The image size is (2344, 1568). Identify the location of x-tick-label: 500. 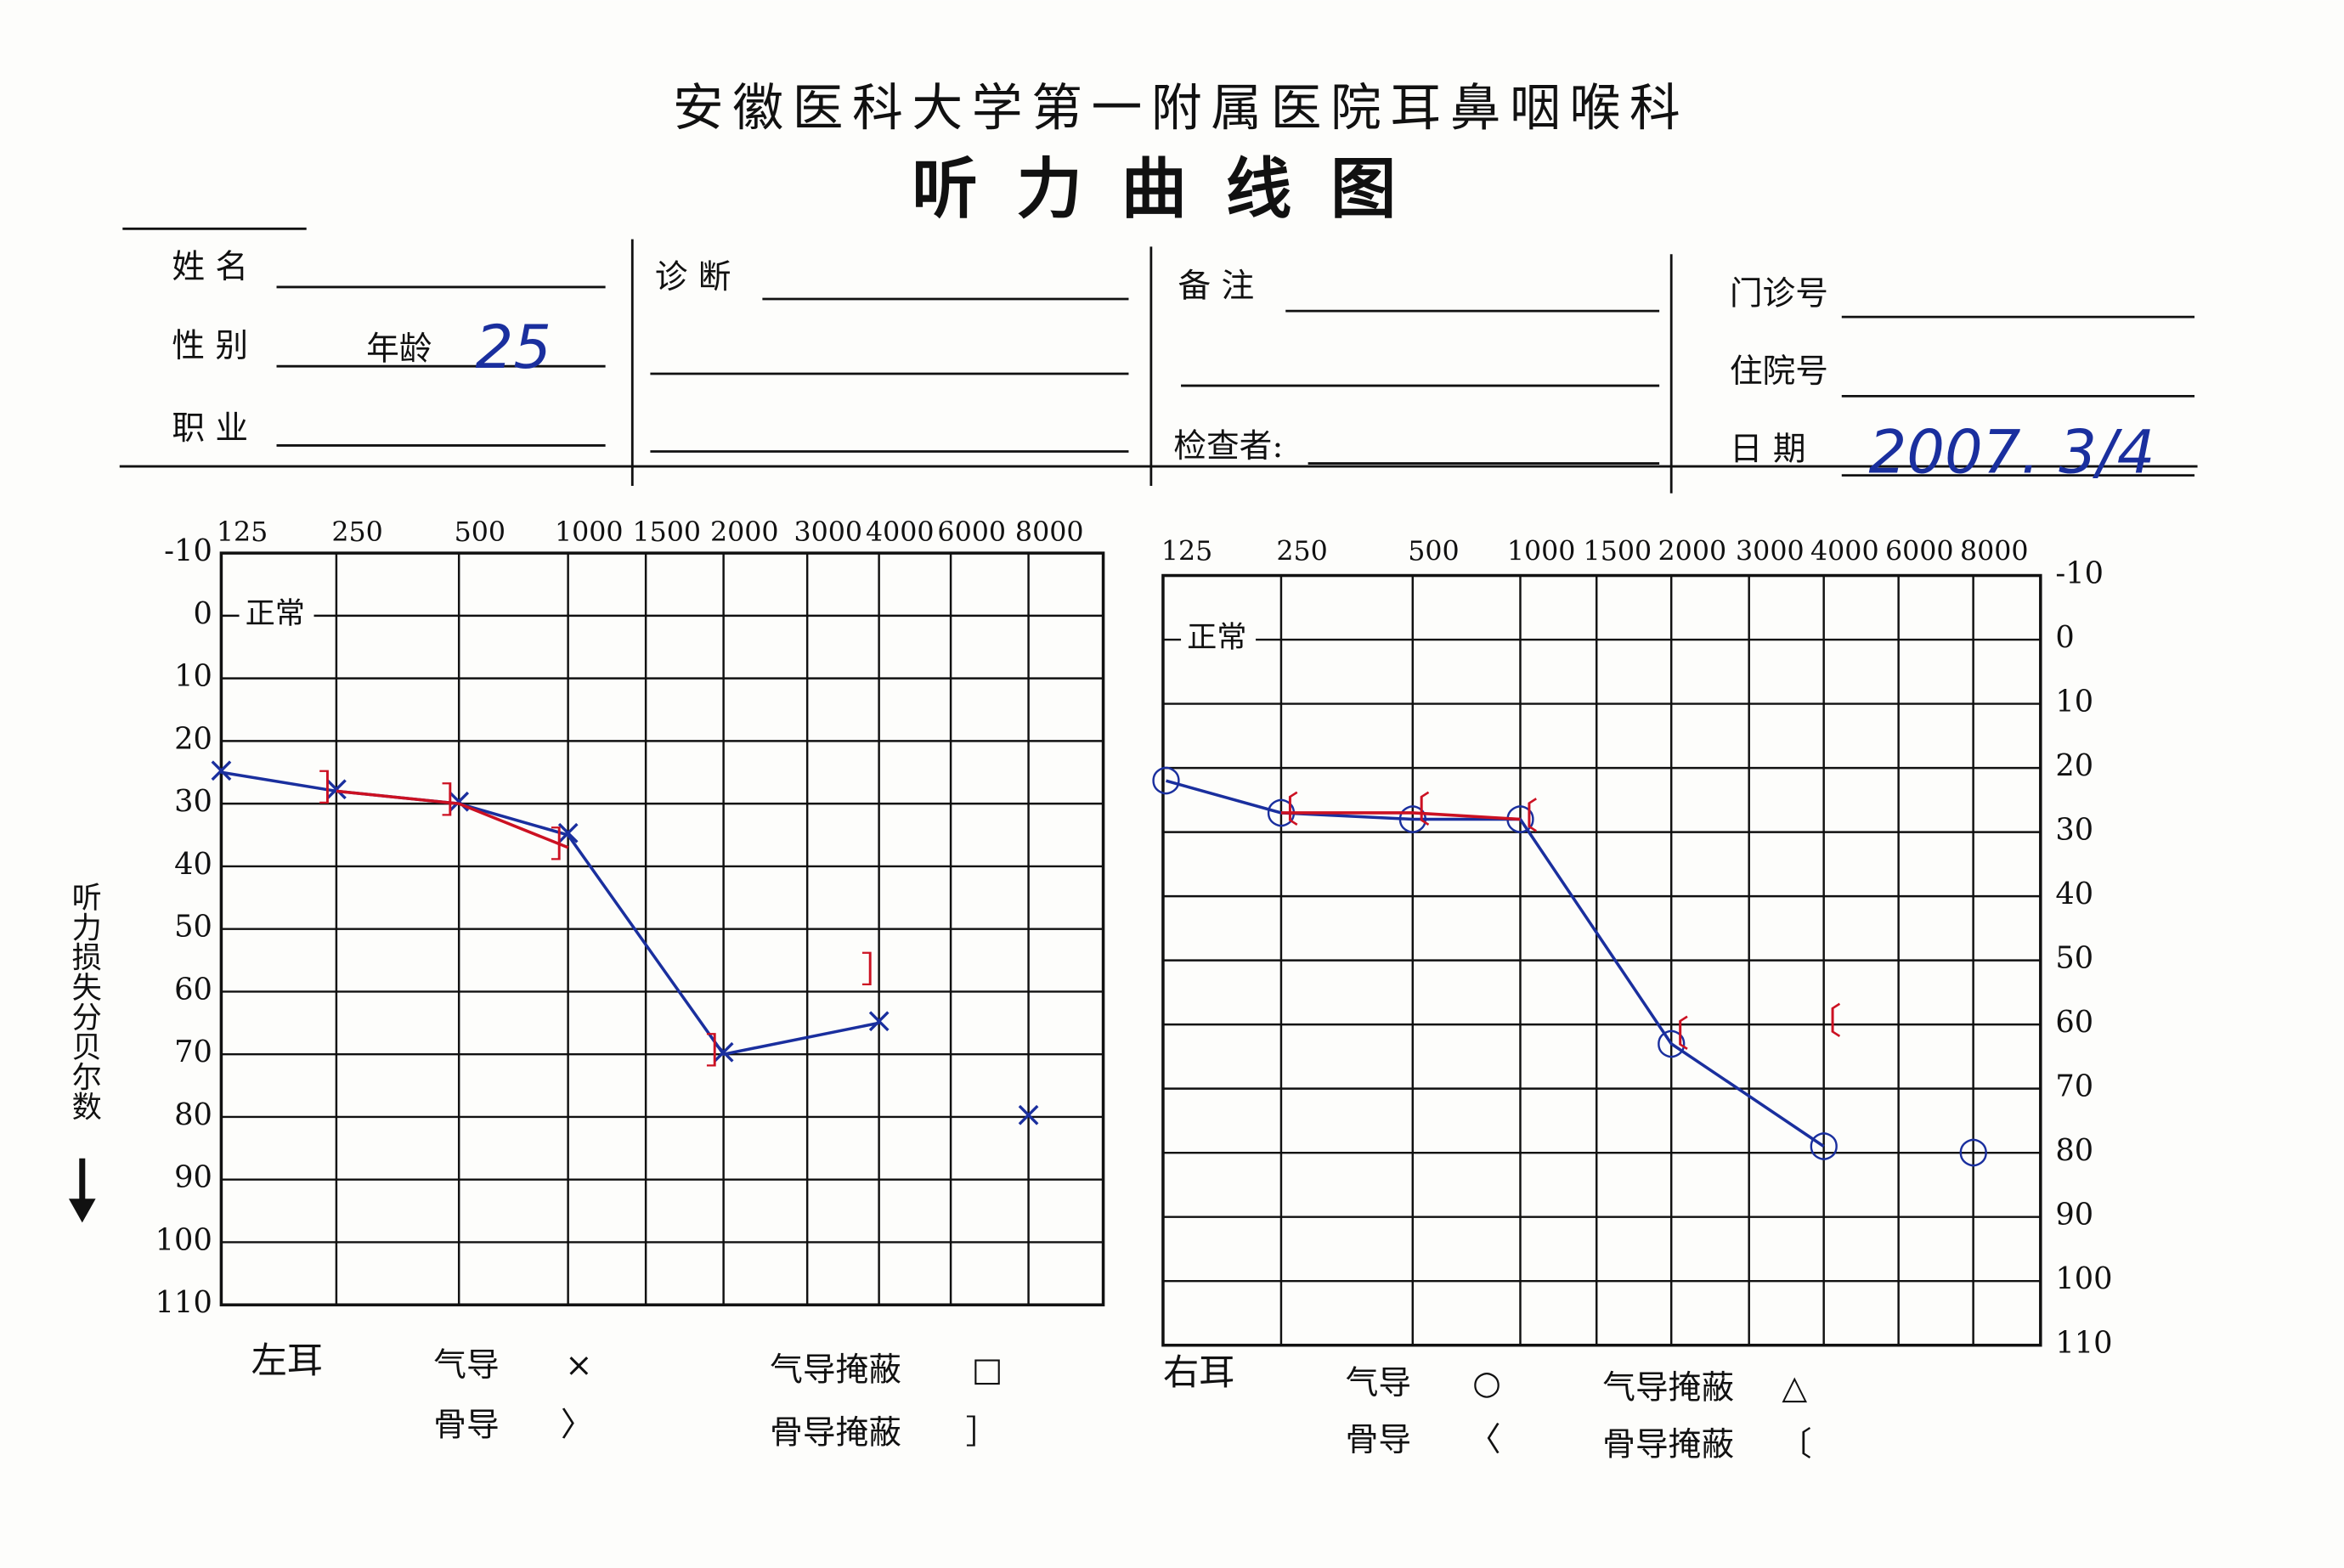
(1433, 552).